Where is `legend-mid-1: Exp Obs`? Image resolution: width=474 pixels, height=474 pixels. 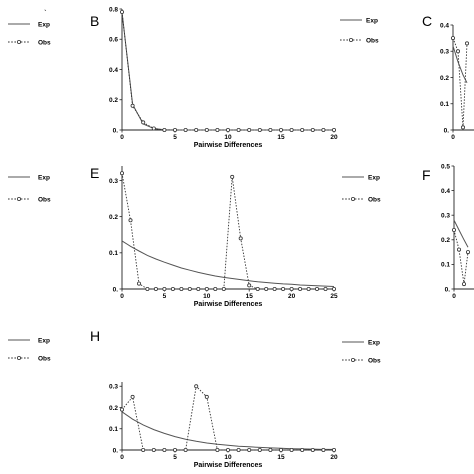
legend-mid-1: Exp Obs is located at coordinates (359, 31).